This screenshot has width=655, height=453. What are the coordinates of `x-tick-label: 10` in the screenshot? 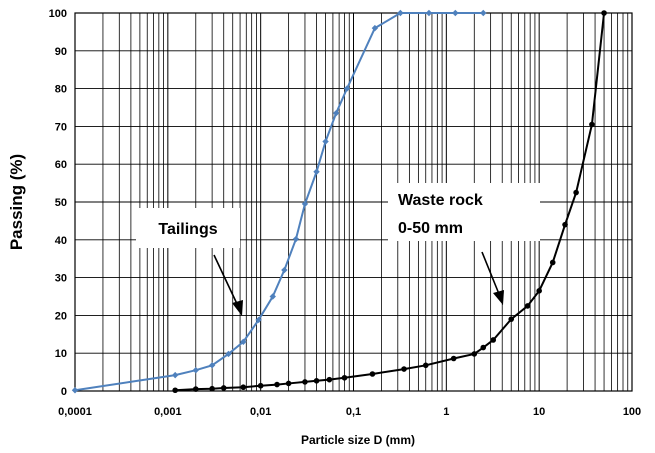 It's located at (539, 412).